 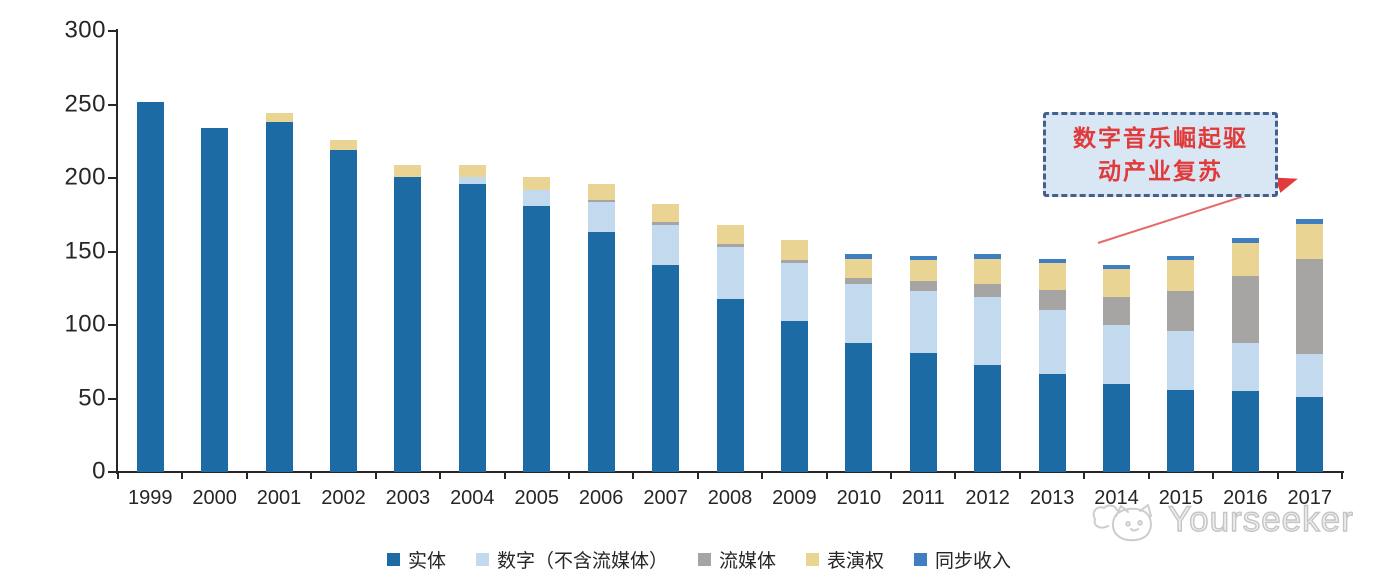 I want to click on bar-segment-2012-sync-revenue, so click(x=988, y=256).